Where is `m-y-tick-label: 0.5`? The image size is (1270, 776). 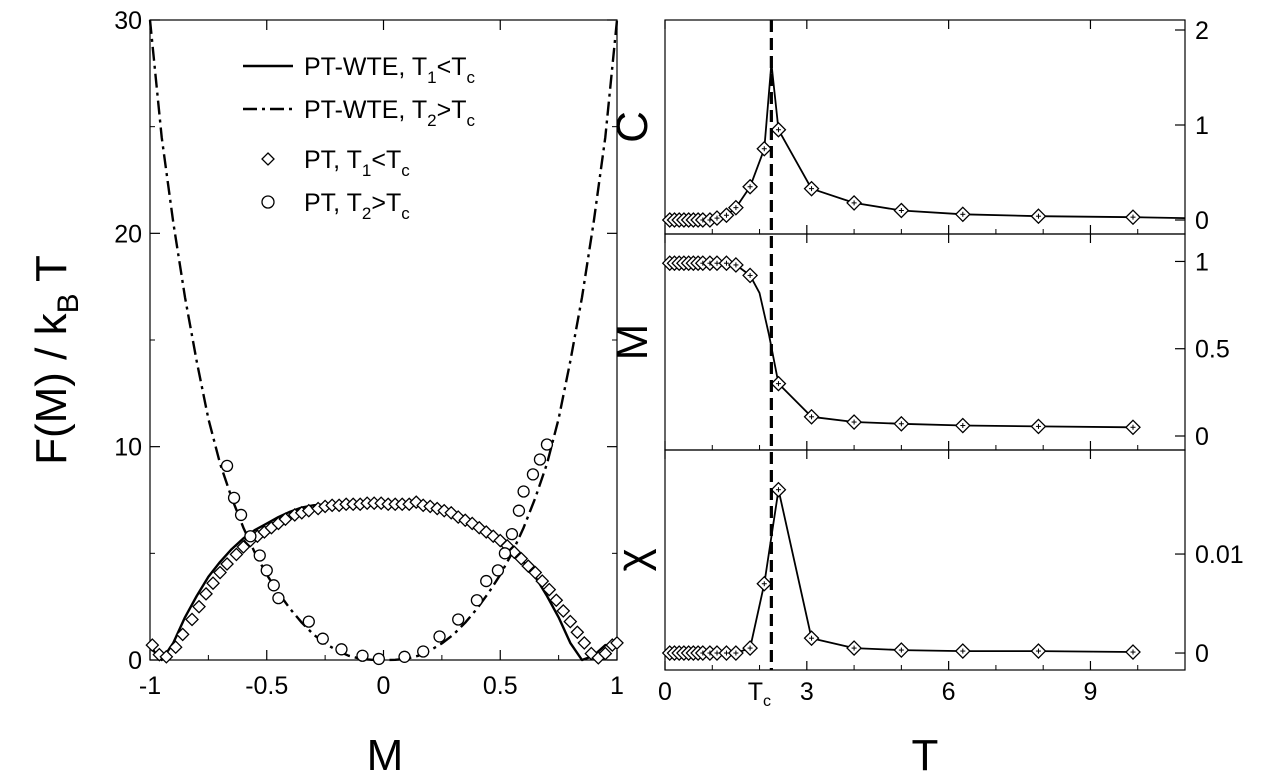
m-y-tick-label: 0.5 is located at coordinates (1212, 350).